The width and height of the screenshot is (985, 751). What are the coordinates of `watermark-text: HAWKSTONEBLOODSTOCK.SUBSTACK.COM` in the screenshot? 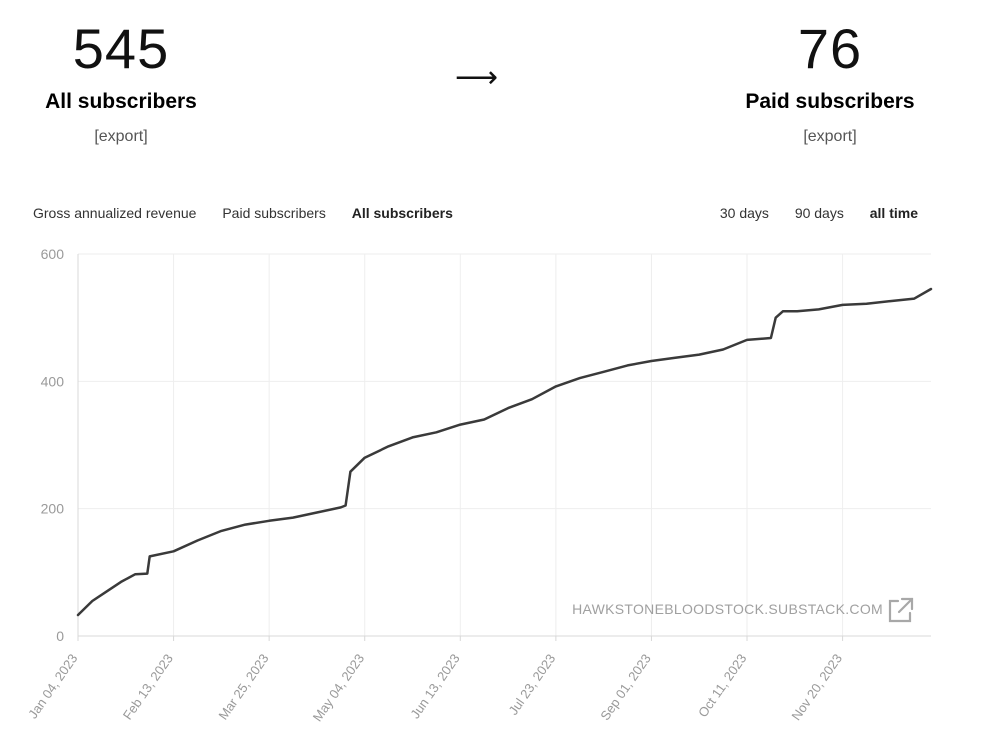 It's located at (727, 609).